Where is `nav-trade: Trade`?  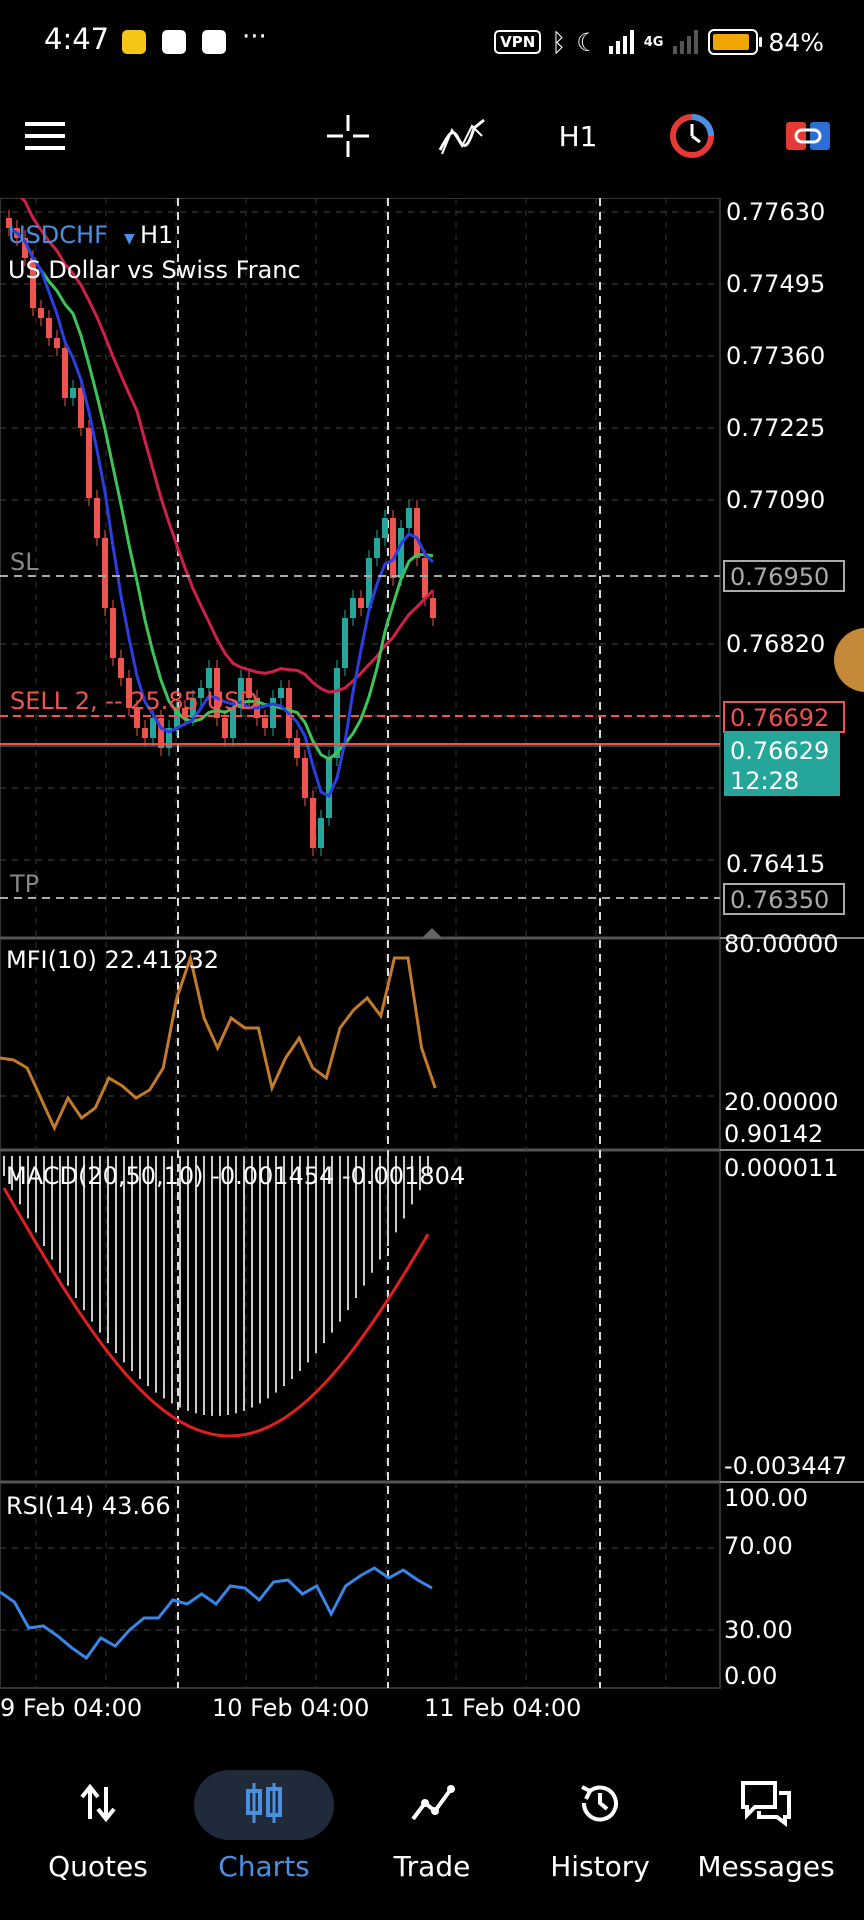
nav-trade: Trade is located at coordinates (432, 1838).